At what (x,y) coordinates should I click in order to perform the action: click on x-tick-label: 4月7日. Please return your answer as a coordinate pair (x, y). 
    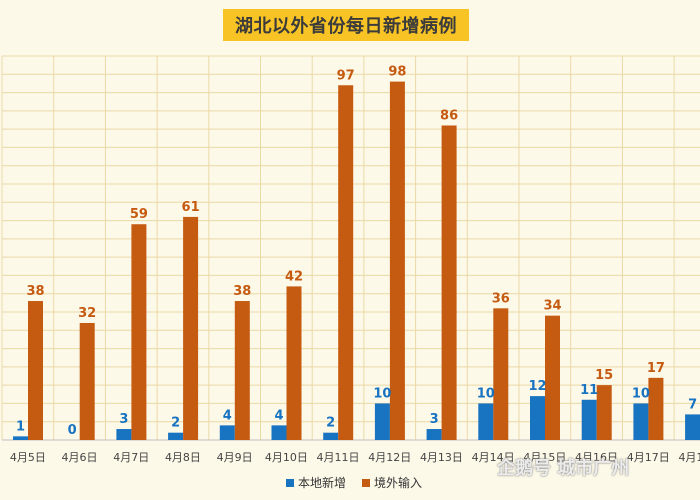
    Looking at the image, I should click on (131, 457).